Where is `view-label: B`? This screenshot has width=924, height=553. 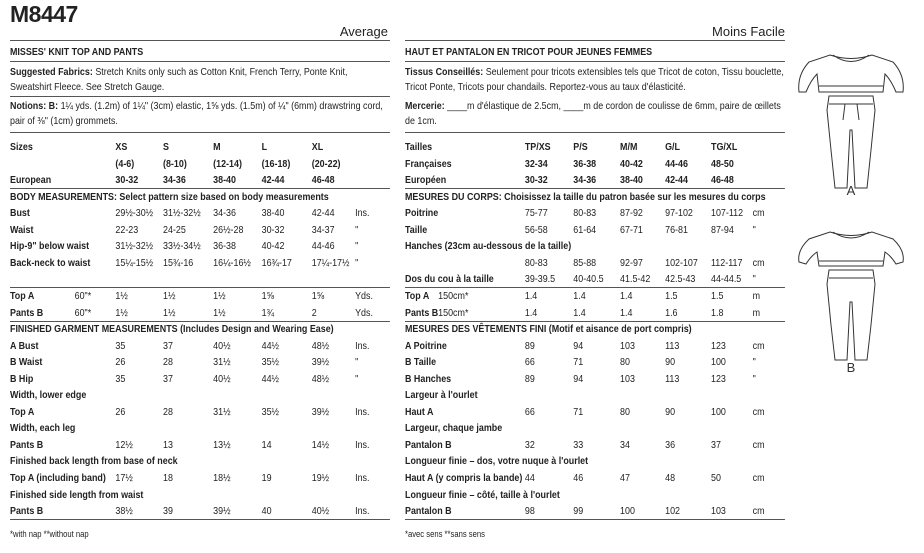
view-label: B is located at coordinates (851, 367).